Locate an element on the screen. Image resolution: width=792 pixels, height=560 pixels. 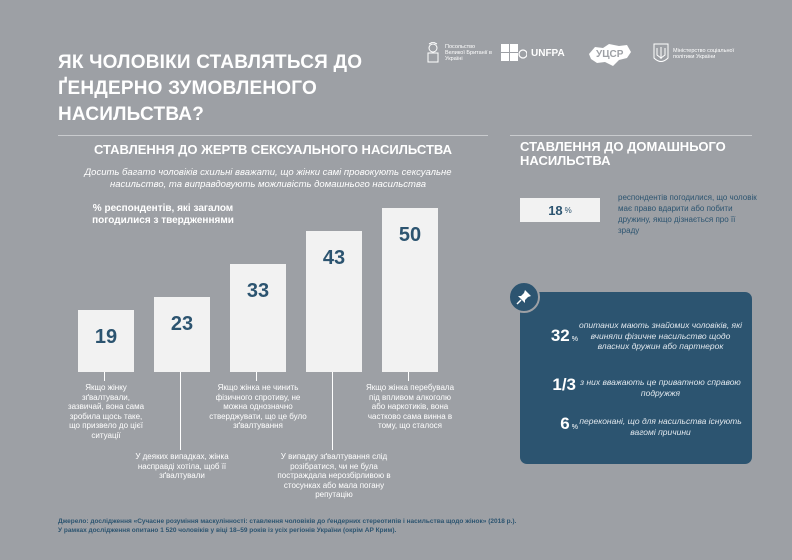
ucsr-logo: УЦСР is located at coordinates (610, 55).